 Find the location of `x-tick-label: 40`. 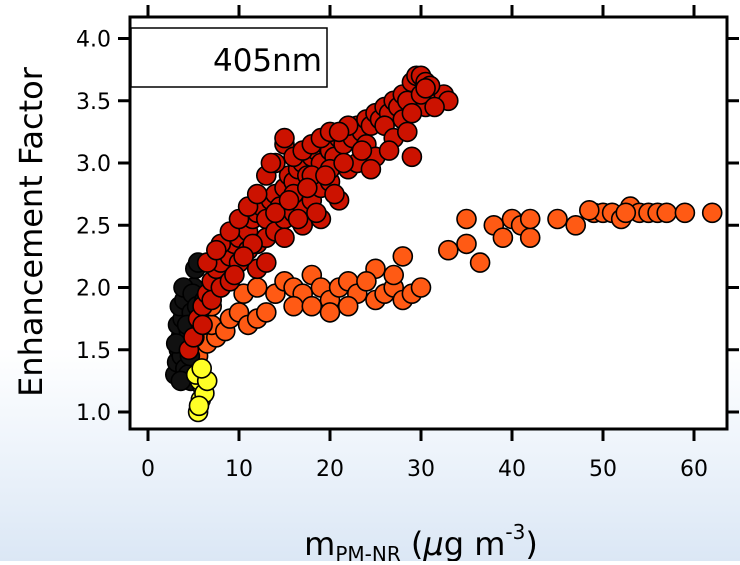

x-tick-label: 40 is located at coordinates (512, 469).